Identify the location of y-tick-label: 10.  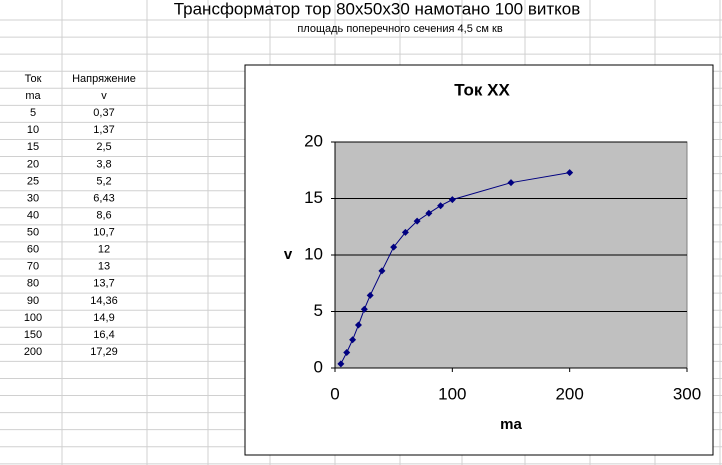
(313, 253).